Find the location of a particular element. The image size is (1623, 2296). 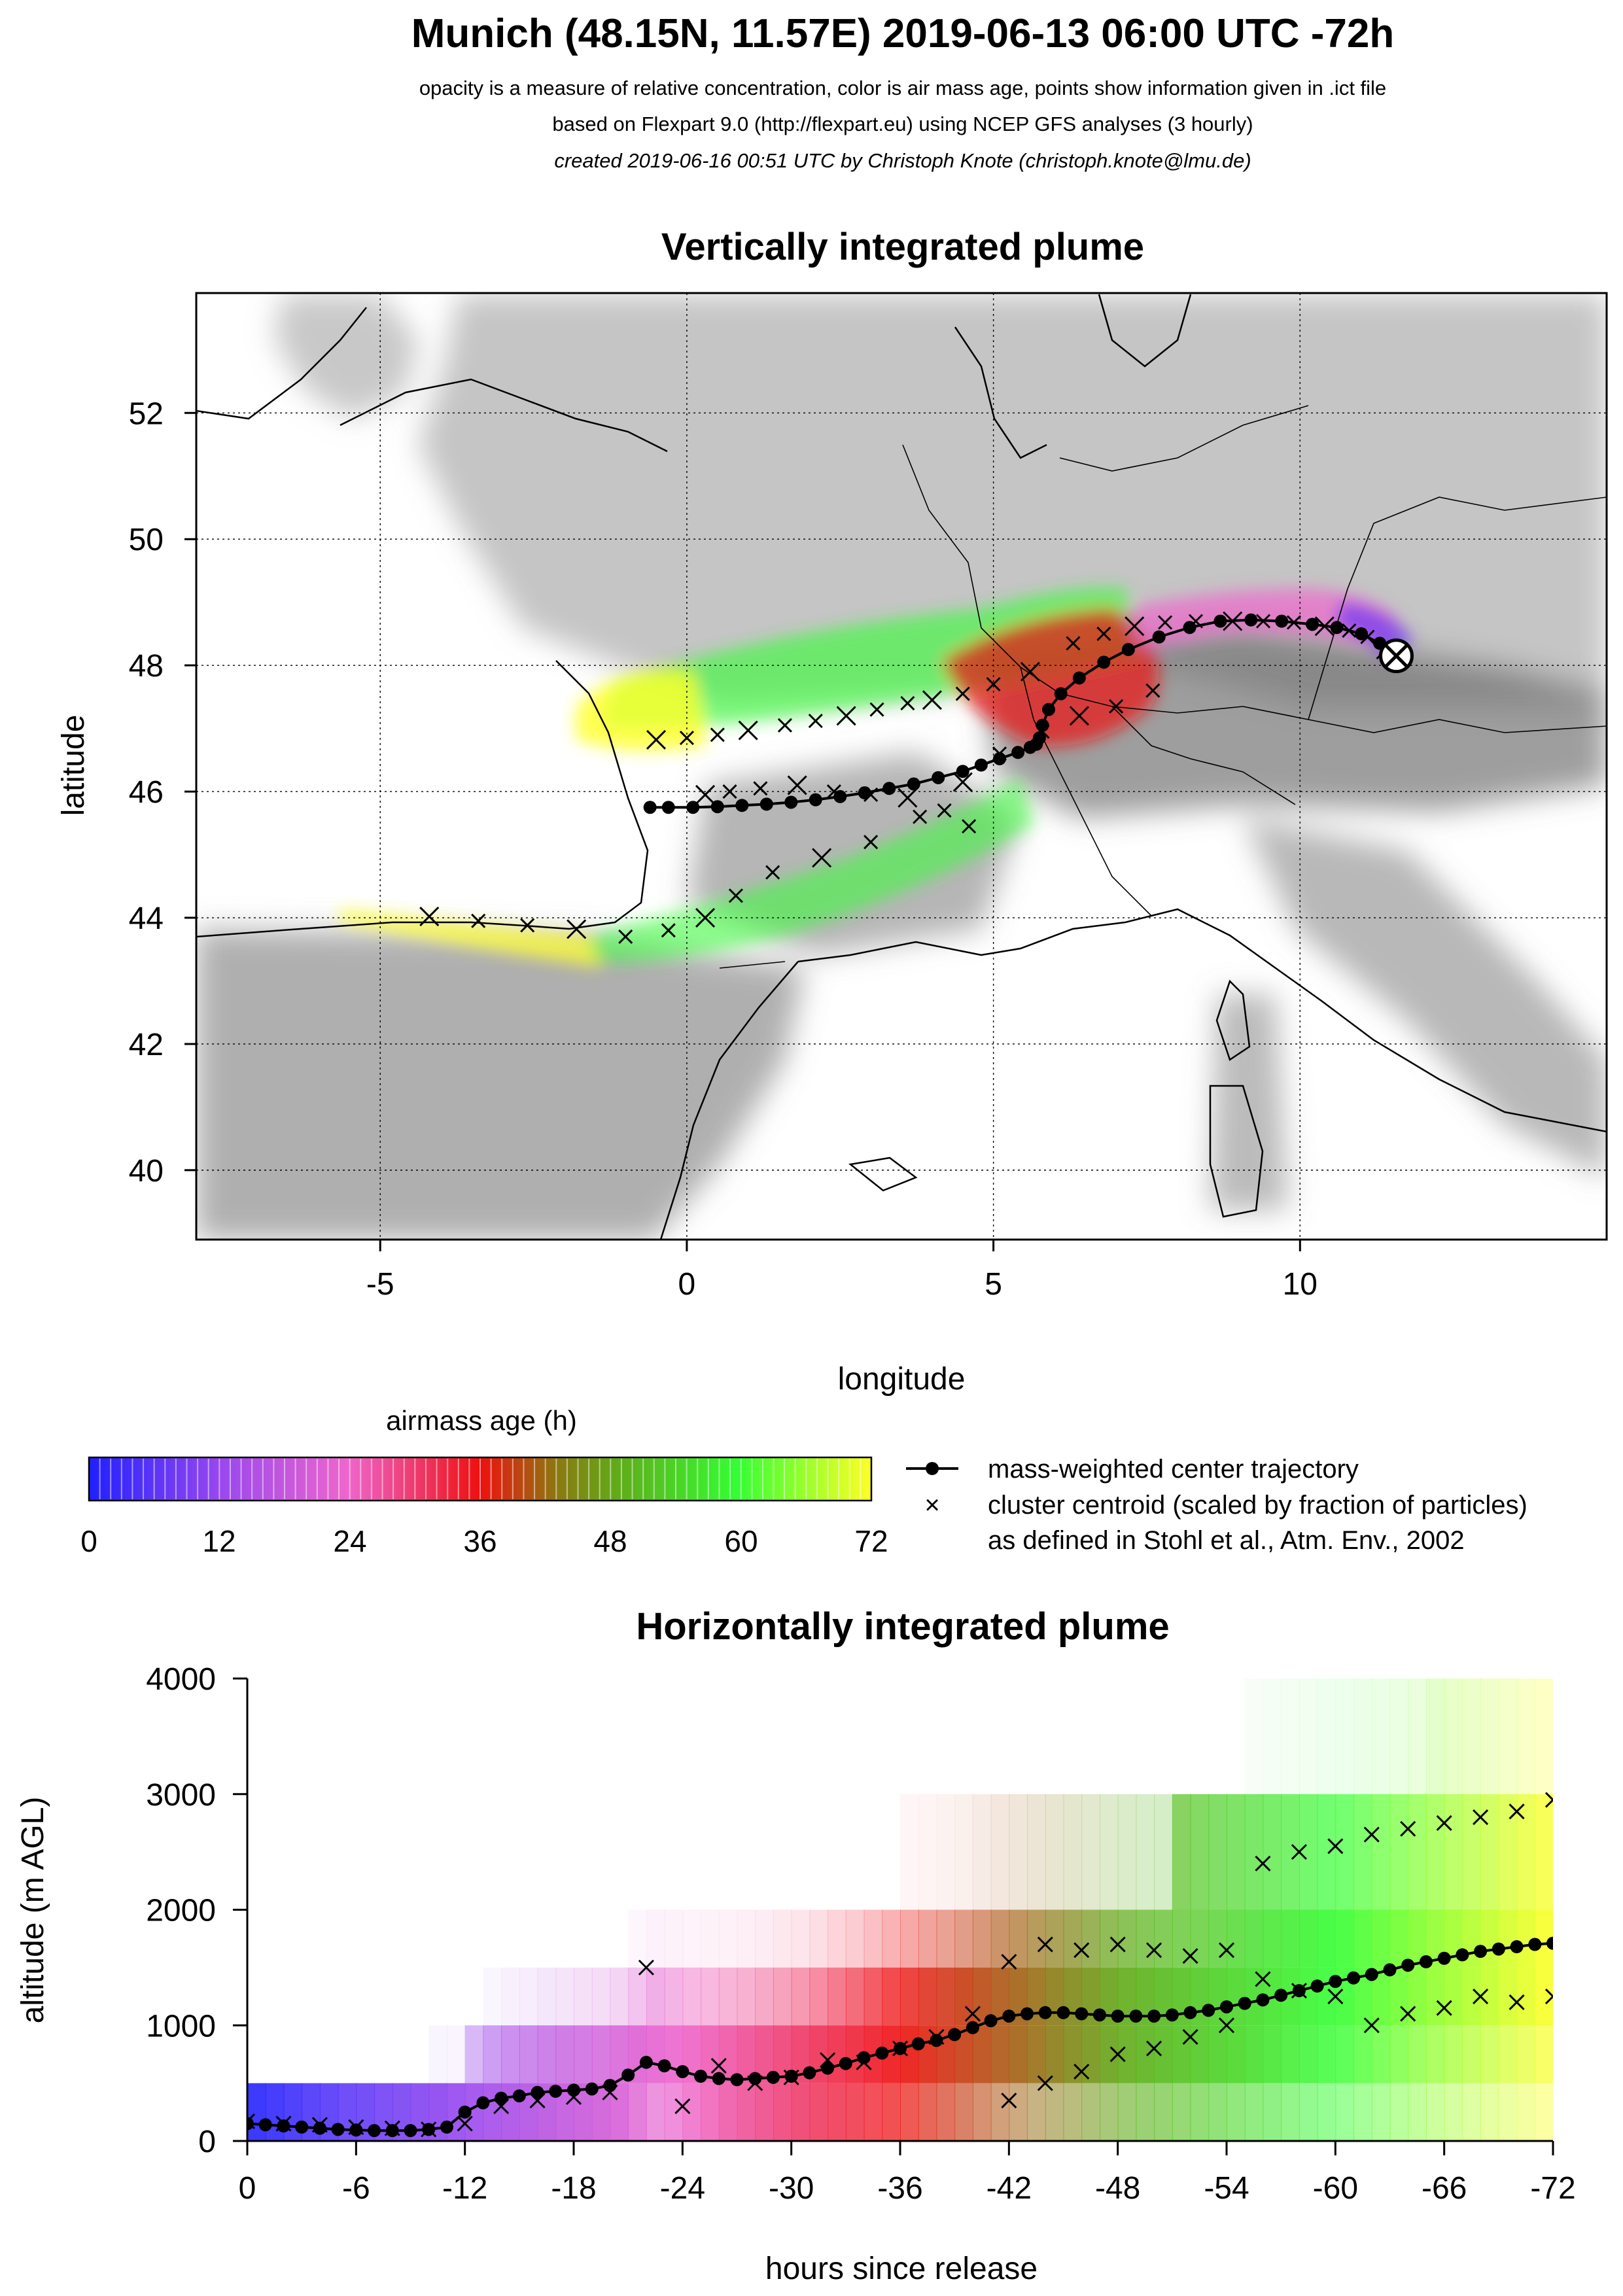

legend-cross-swatch: × is located at coordinates (931, 1505).